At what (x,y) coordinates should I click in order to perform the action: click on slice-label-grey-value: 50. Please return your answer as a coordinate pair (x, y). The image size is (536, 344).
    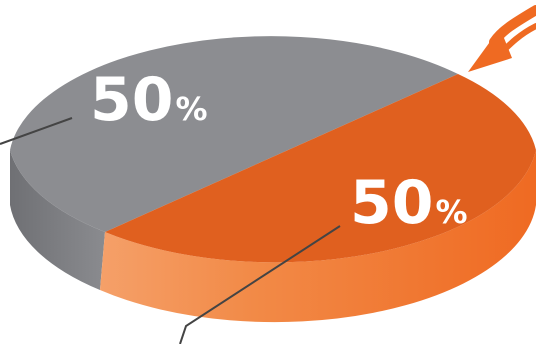
    Looking at the image, I should click on (132, 100).